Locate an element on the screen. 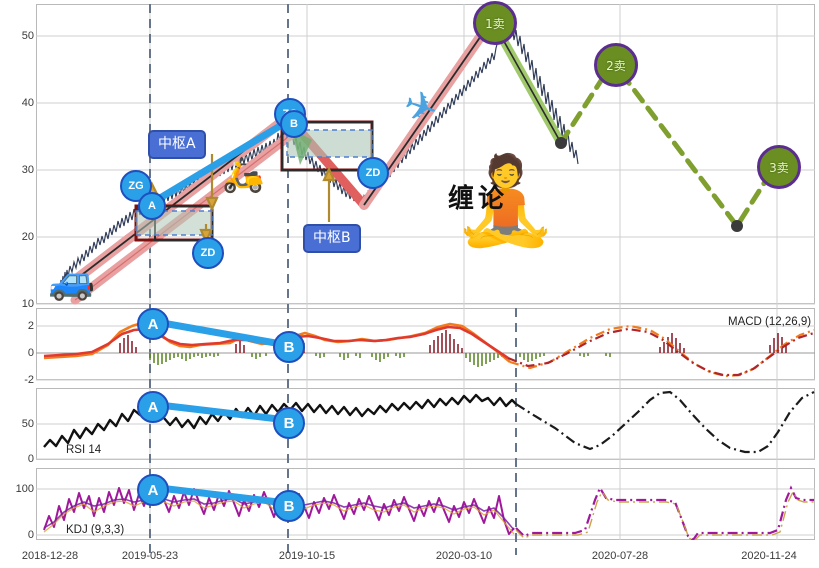  zhongshu-a-point-bubble: A is located at coordinates (152, 206).